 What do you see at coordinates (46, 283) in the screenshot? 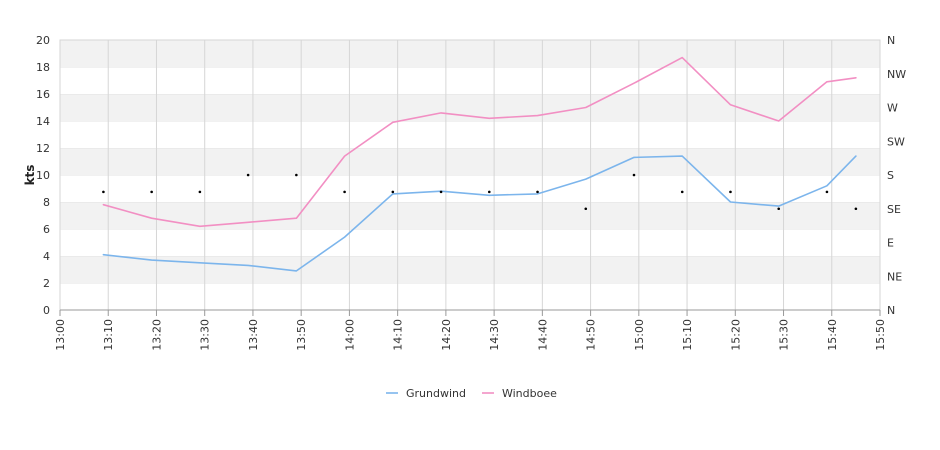
I see `y-tick-label: 2` at bounding box center [46, 283].